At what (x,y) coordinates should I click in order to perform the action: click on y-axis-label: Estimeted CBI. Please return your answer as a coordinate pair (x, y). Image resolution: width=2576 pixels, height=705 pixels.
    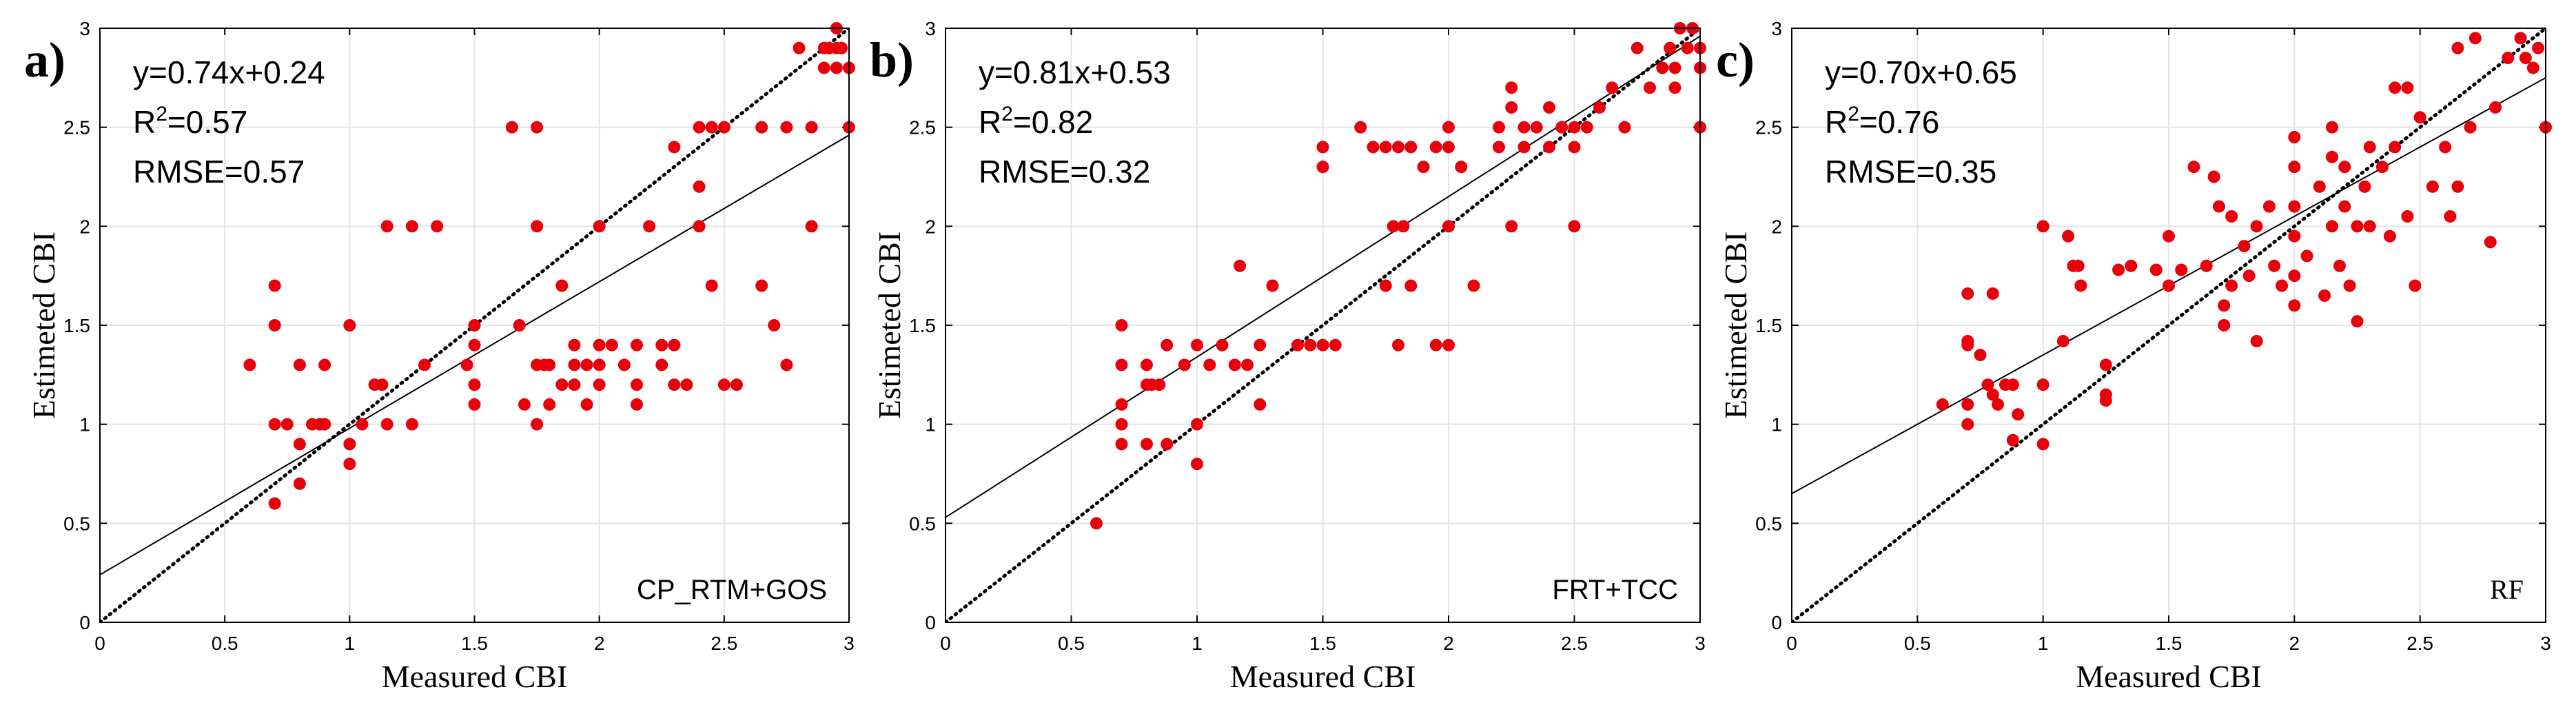
    Looking at the image, I should click on (889, 325).